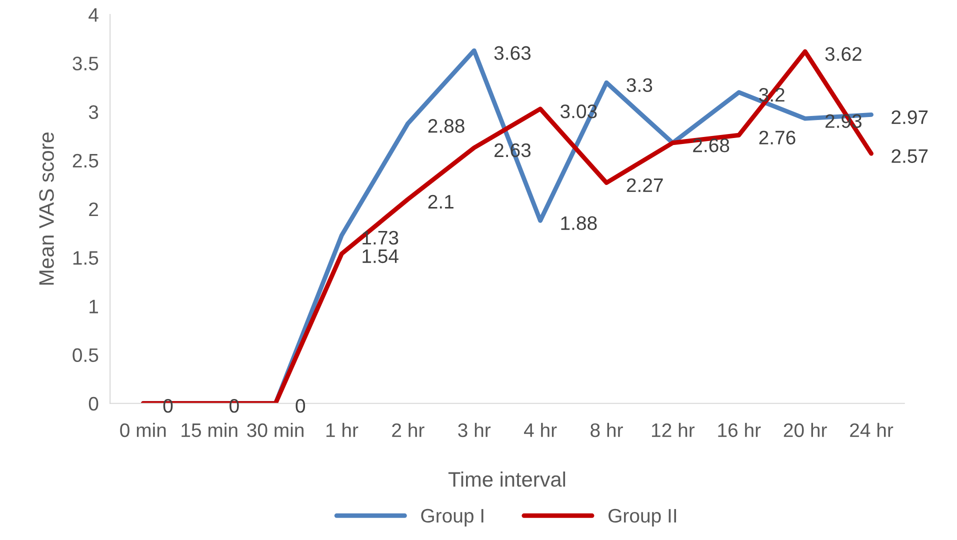 The image size is (957, 540). What do you see at coordinates (46, 208) in the screenshot?
I see `y-axis-title: Mean VAS score` at bounding box center [46, 208].